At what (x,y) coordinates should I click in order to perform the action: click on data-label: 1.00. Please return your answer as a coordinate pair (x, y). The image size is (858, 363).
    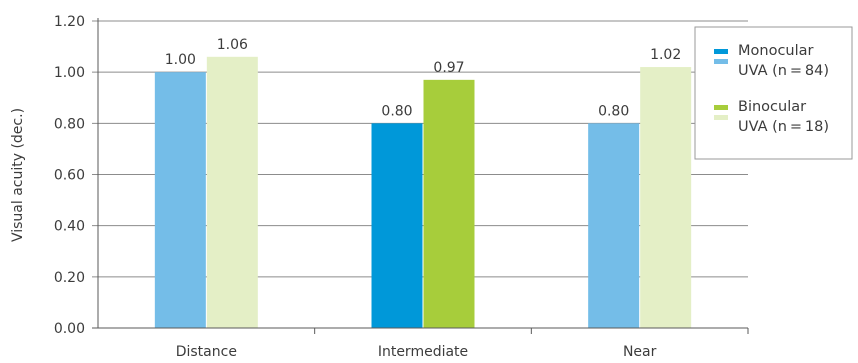
    Looking at the image, I should click on (180, 60).